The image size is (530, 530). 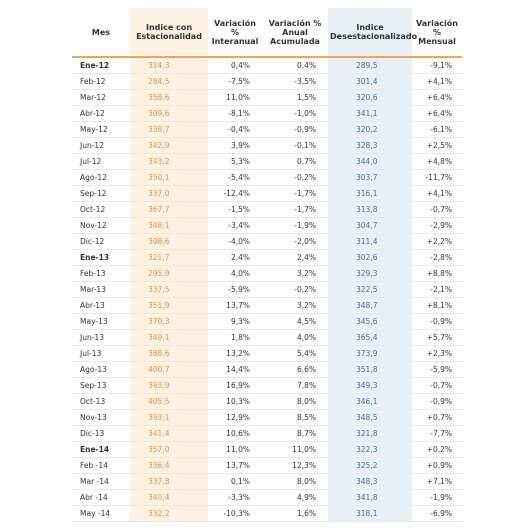 What do you see at coordinates (295, 81) in the screenshot?
I see `table-cell: -3,5%` at bounding box center [295, 81].